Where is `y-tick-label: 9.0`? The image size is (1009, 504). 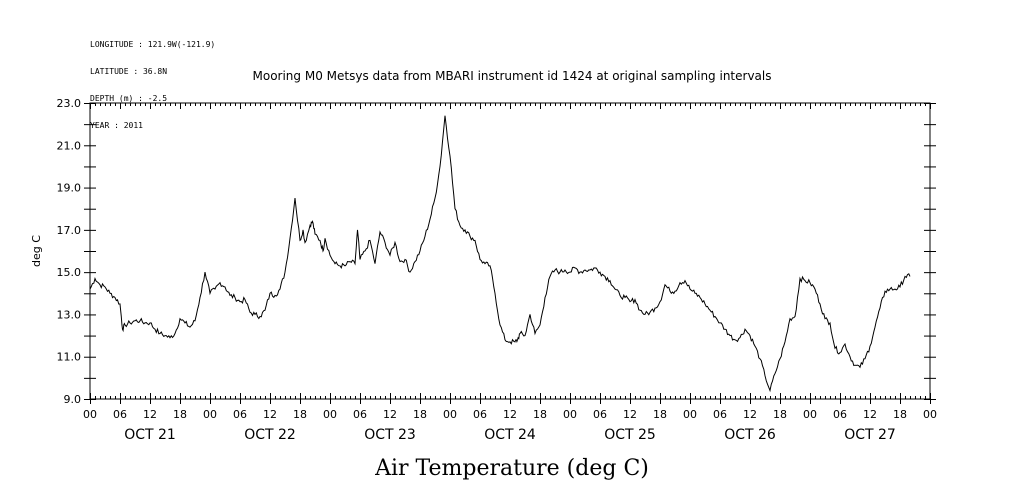 y-tick-label: 9.0 is located at coordinates (73, 399).